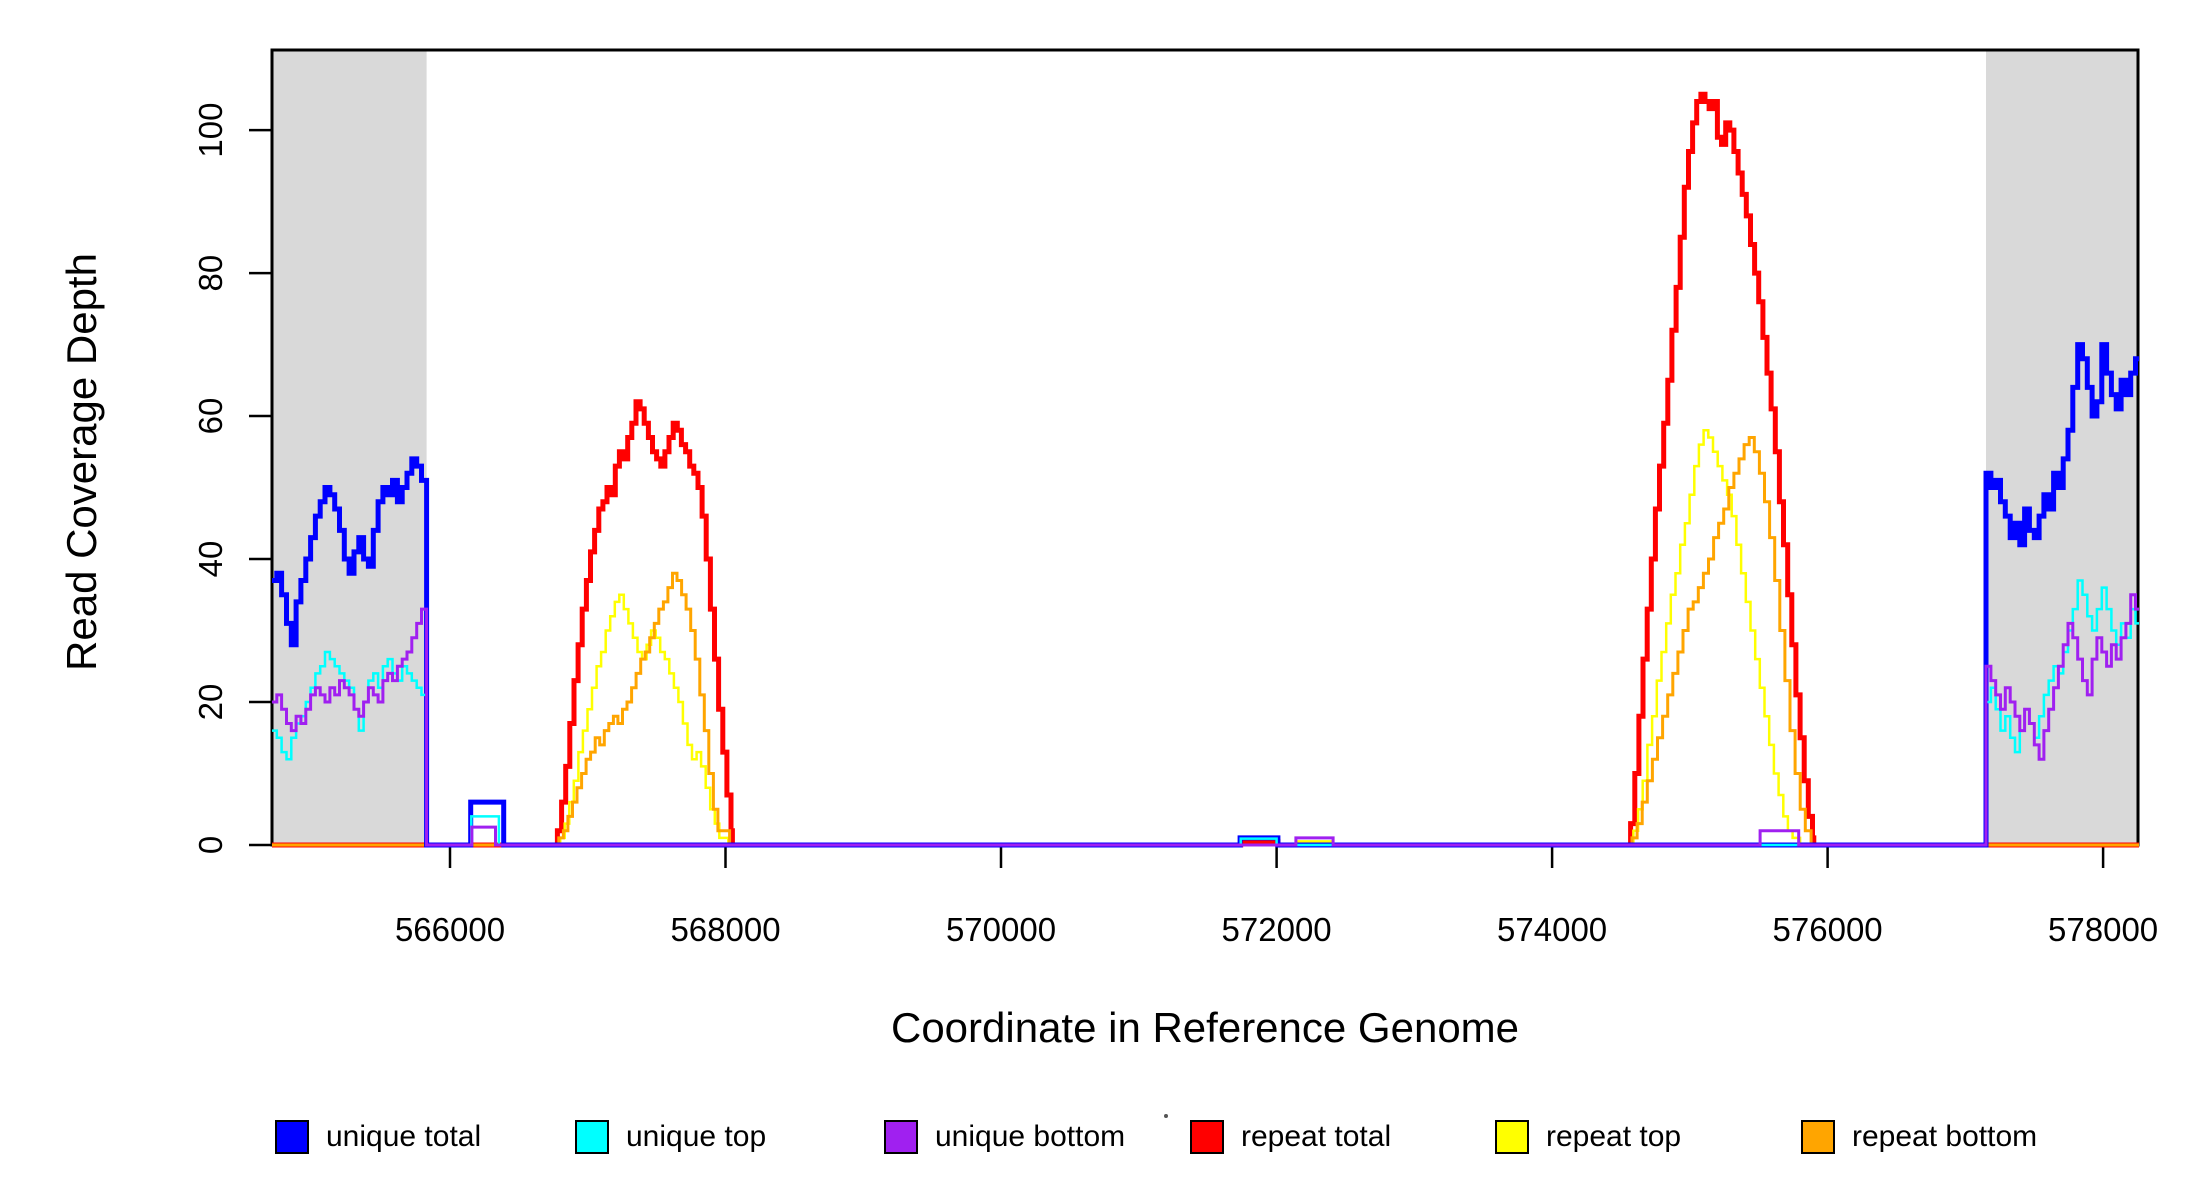  Describe the element at coordinates (1001, 929) in the screenshot. I see `x-tick-label: 570000` at that location.